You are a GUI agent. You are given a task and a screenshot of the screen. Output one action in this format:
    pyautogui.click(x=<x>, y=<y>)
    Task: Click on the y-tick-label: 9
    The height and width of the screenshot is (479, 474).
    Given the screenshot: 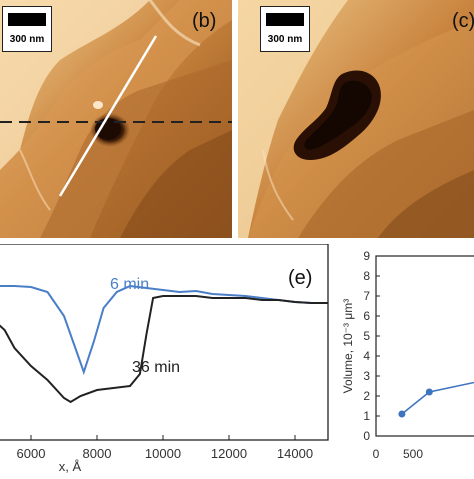 What is the action you would take?
    pyautogui.click(x=366, y=256)
    